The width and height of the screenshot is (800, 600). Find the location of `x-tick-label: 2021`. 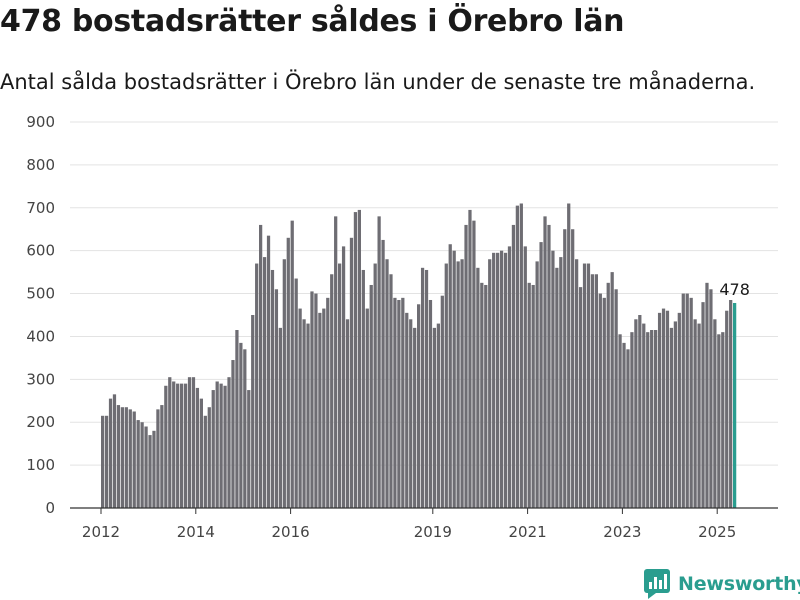

x-tick-label: 2021 is located at coordinates (528, 532).